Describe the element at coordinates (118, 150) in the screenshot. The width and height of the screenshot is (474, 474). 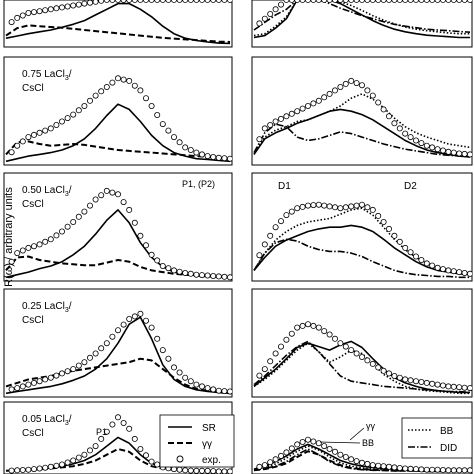
I see `series-gg-line` at that location.